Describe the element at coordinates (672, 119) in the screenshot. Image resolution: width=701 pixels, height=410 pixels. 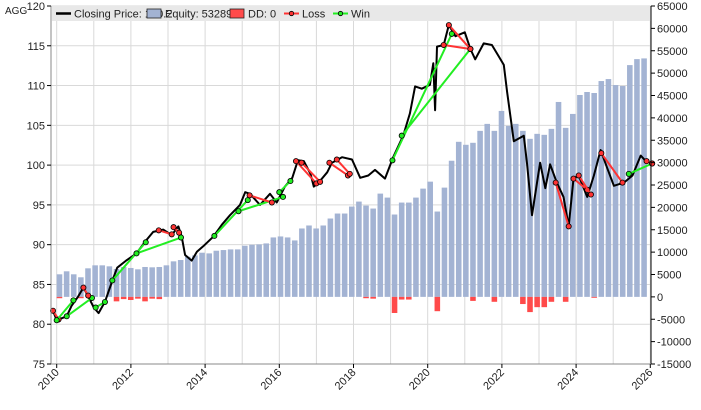
I see `right-tick-label: 40000` at that location.